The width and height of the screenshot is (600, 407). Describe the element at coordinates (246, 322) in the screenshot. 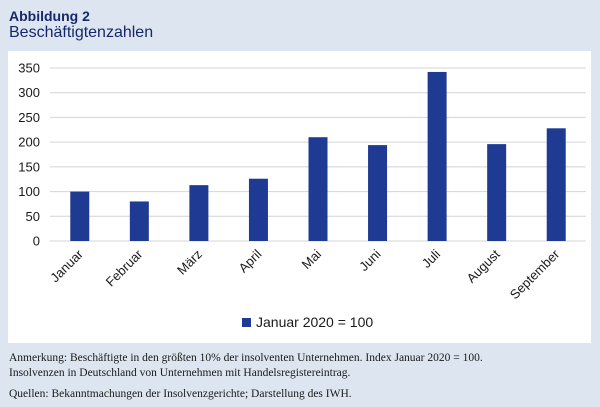

I see `legend-swatch` at that location.